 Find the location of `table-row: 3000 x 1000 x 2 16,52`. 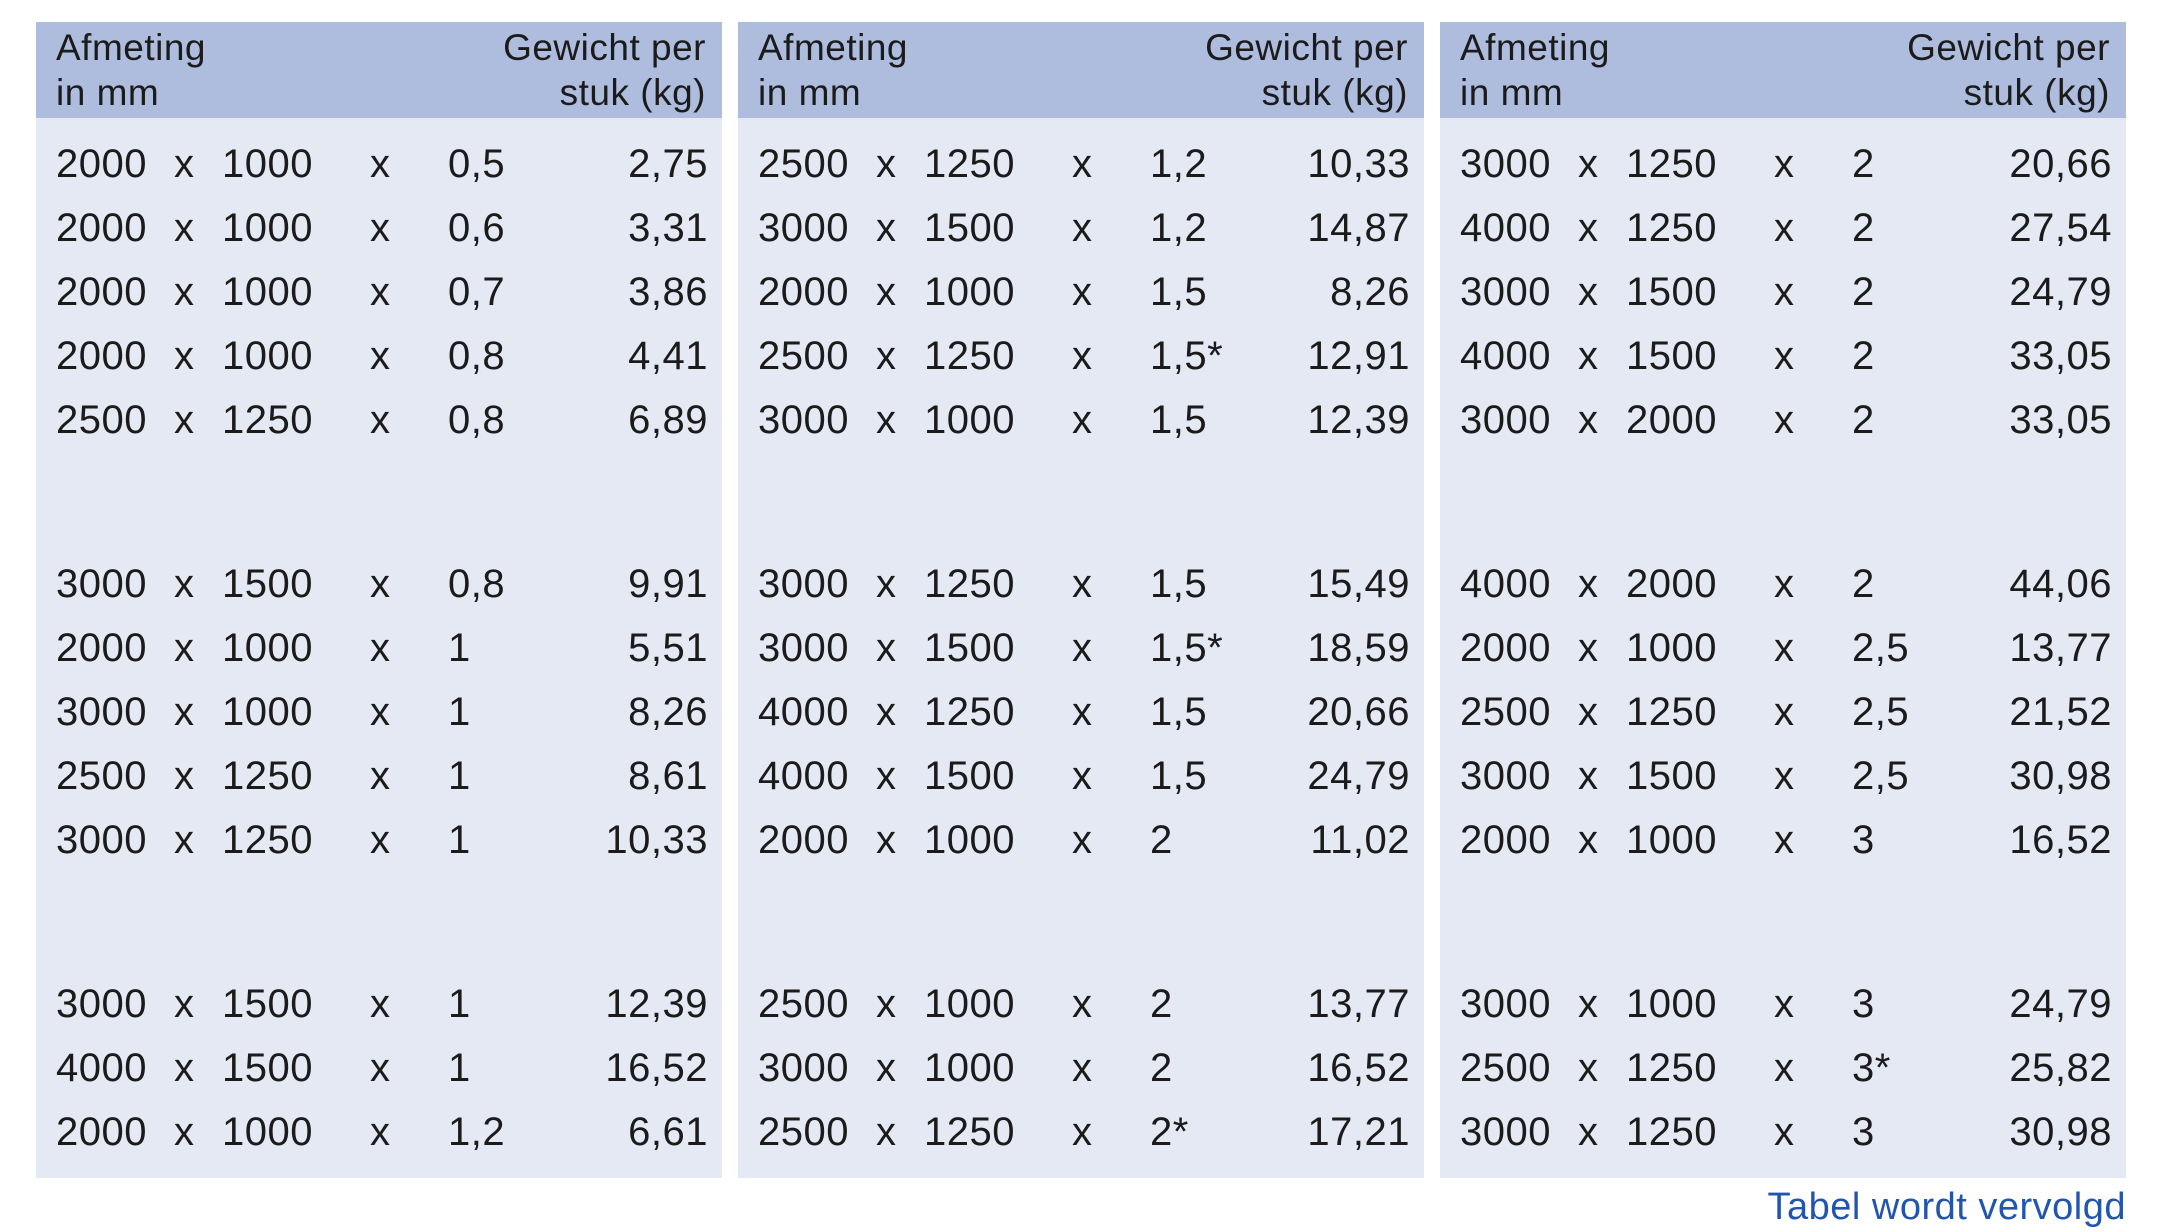

table-row: 3000 x 1000 x 2 16,52 is located at coordinates (1081, 1068).